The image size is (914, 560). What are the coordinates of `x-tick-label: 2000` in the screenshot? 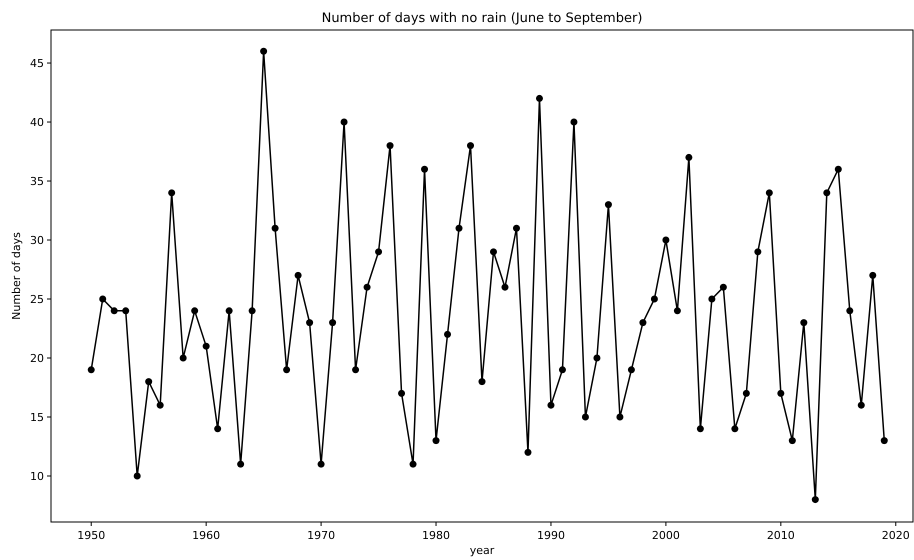 It's located at (666, 535).